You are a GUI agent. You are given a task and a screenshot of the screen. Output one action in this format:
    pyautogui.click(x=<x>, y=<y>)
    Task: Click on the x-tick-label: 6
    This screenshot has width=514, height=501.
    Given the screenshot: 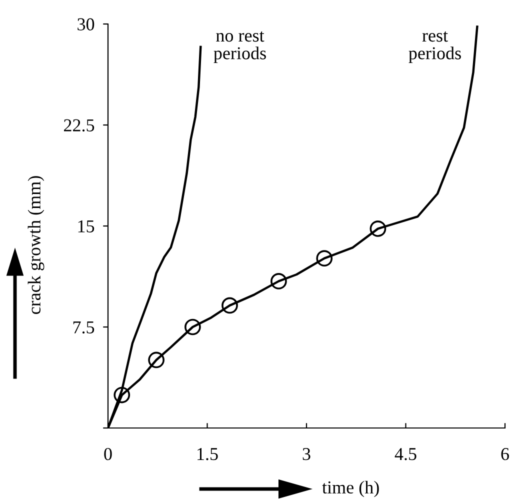 What is the action you would take?
    pyautogui.click(x=505, y=454)
    